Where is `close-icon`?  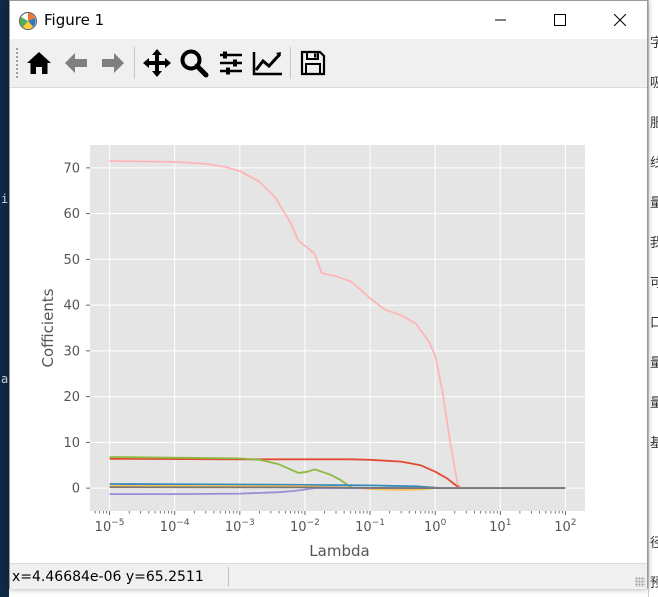 close-icon is located at coordinates (620, 20).